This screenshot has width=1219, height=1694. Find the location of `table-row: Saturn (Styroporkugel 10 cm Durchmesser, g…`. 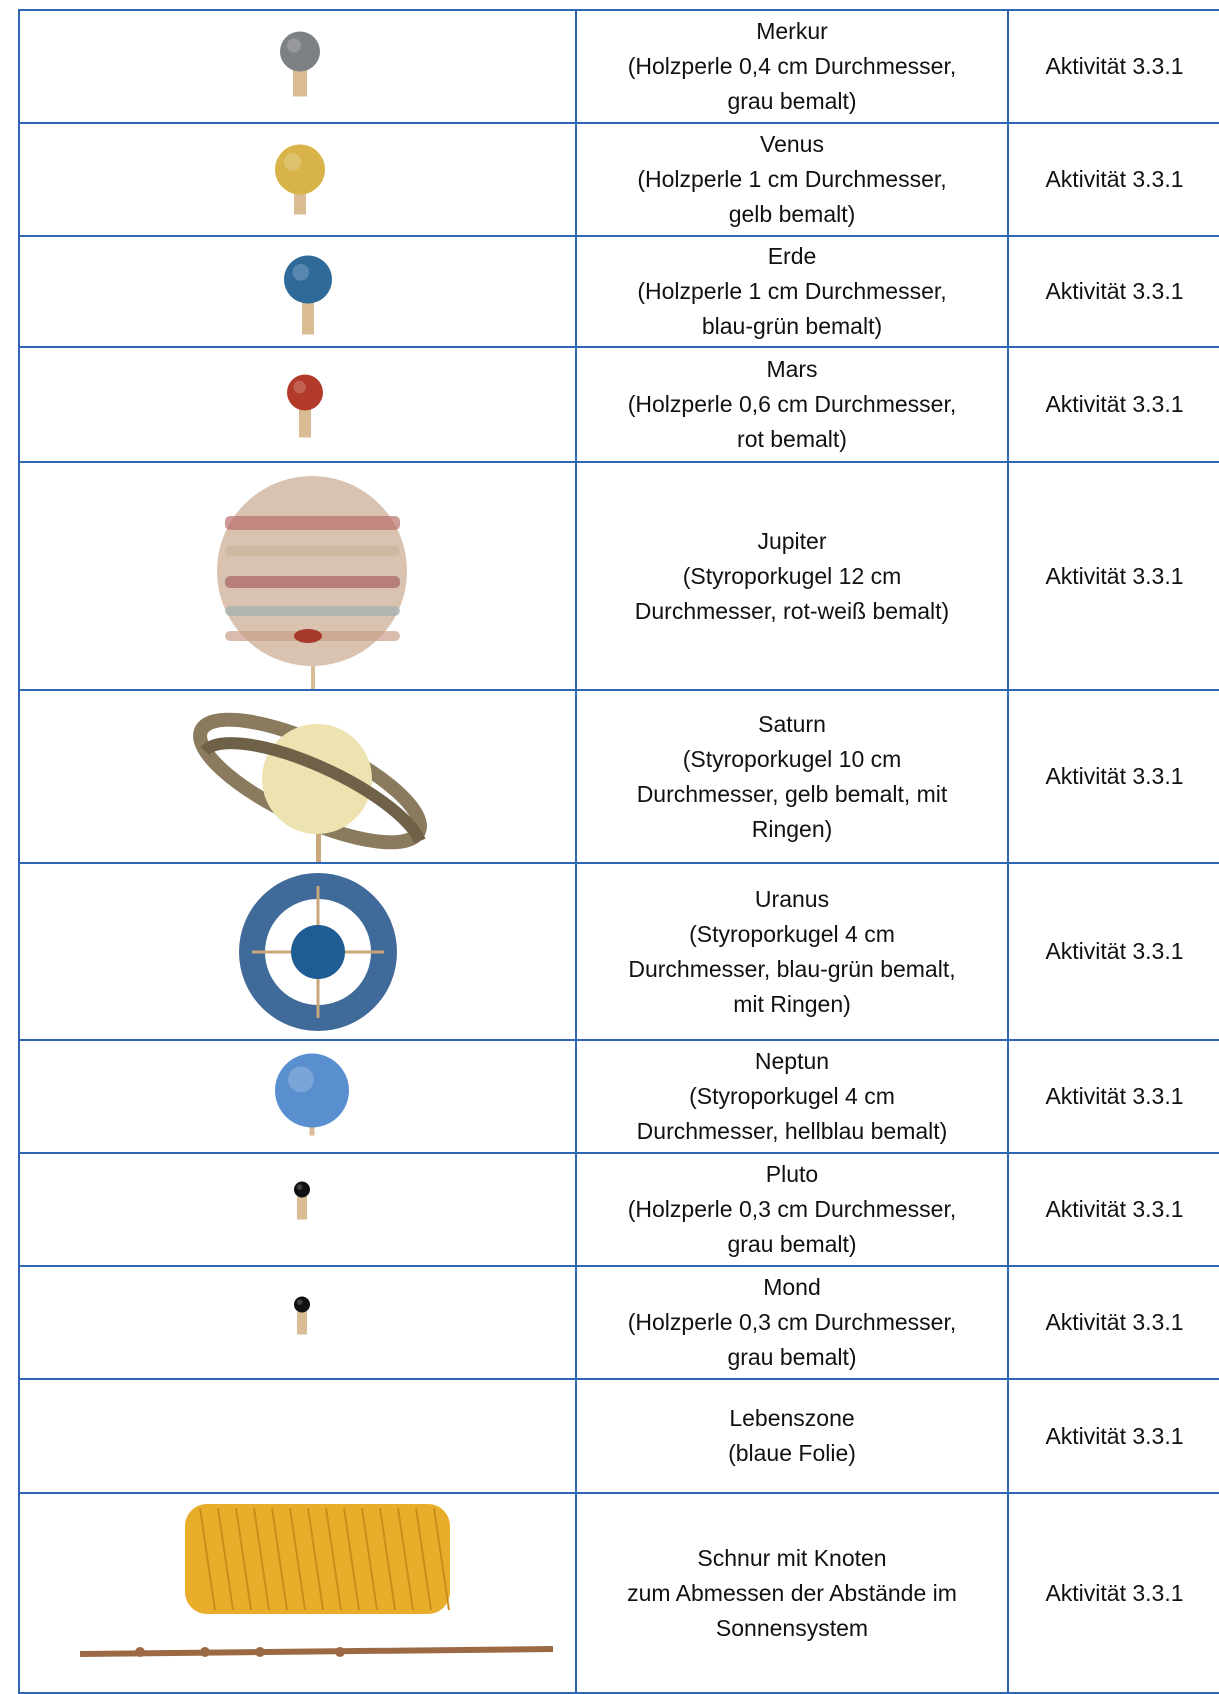

table-row: Saturn (Styroporkugel 10 cm Durchmesser, g… is located at coordinates (618, 776).